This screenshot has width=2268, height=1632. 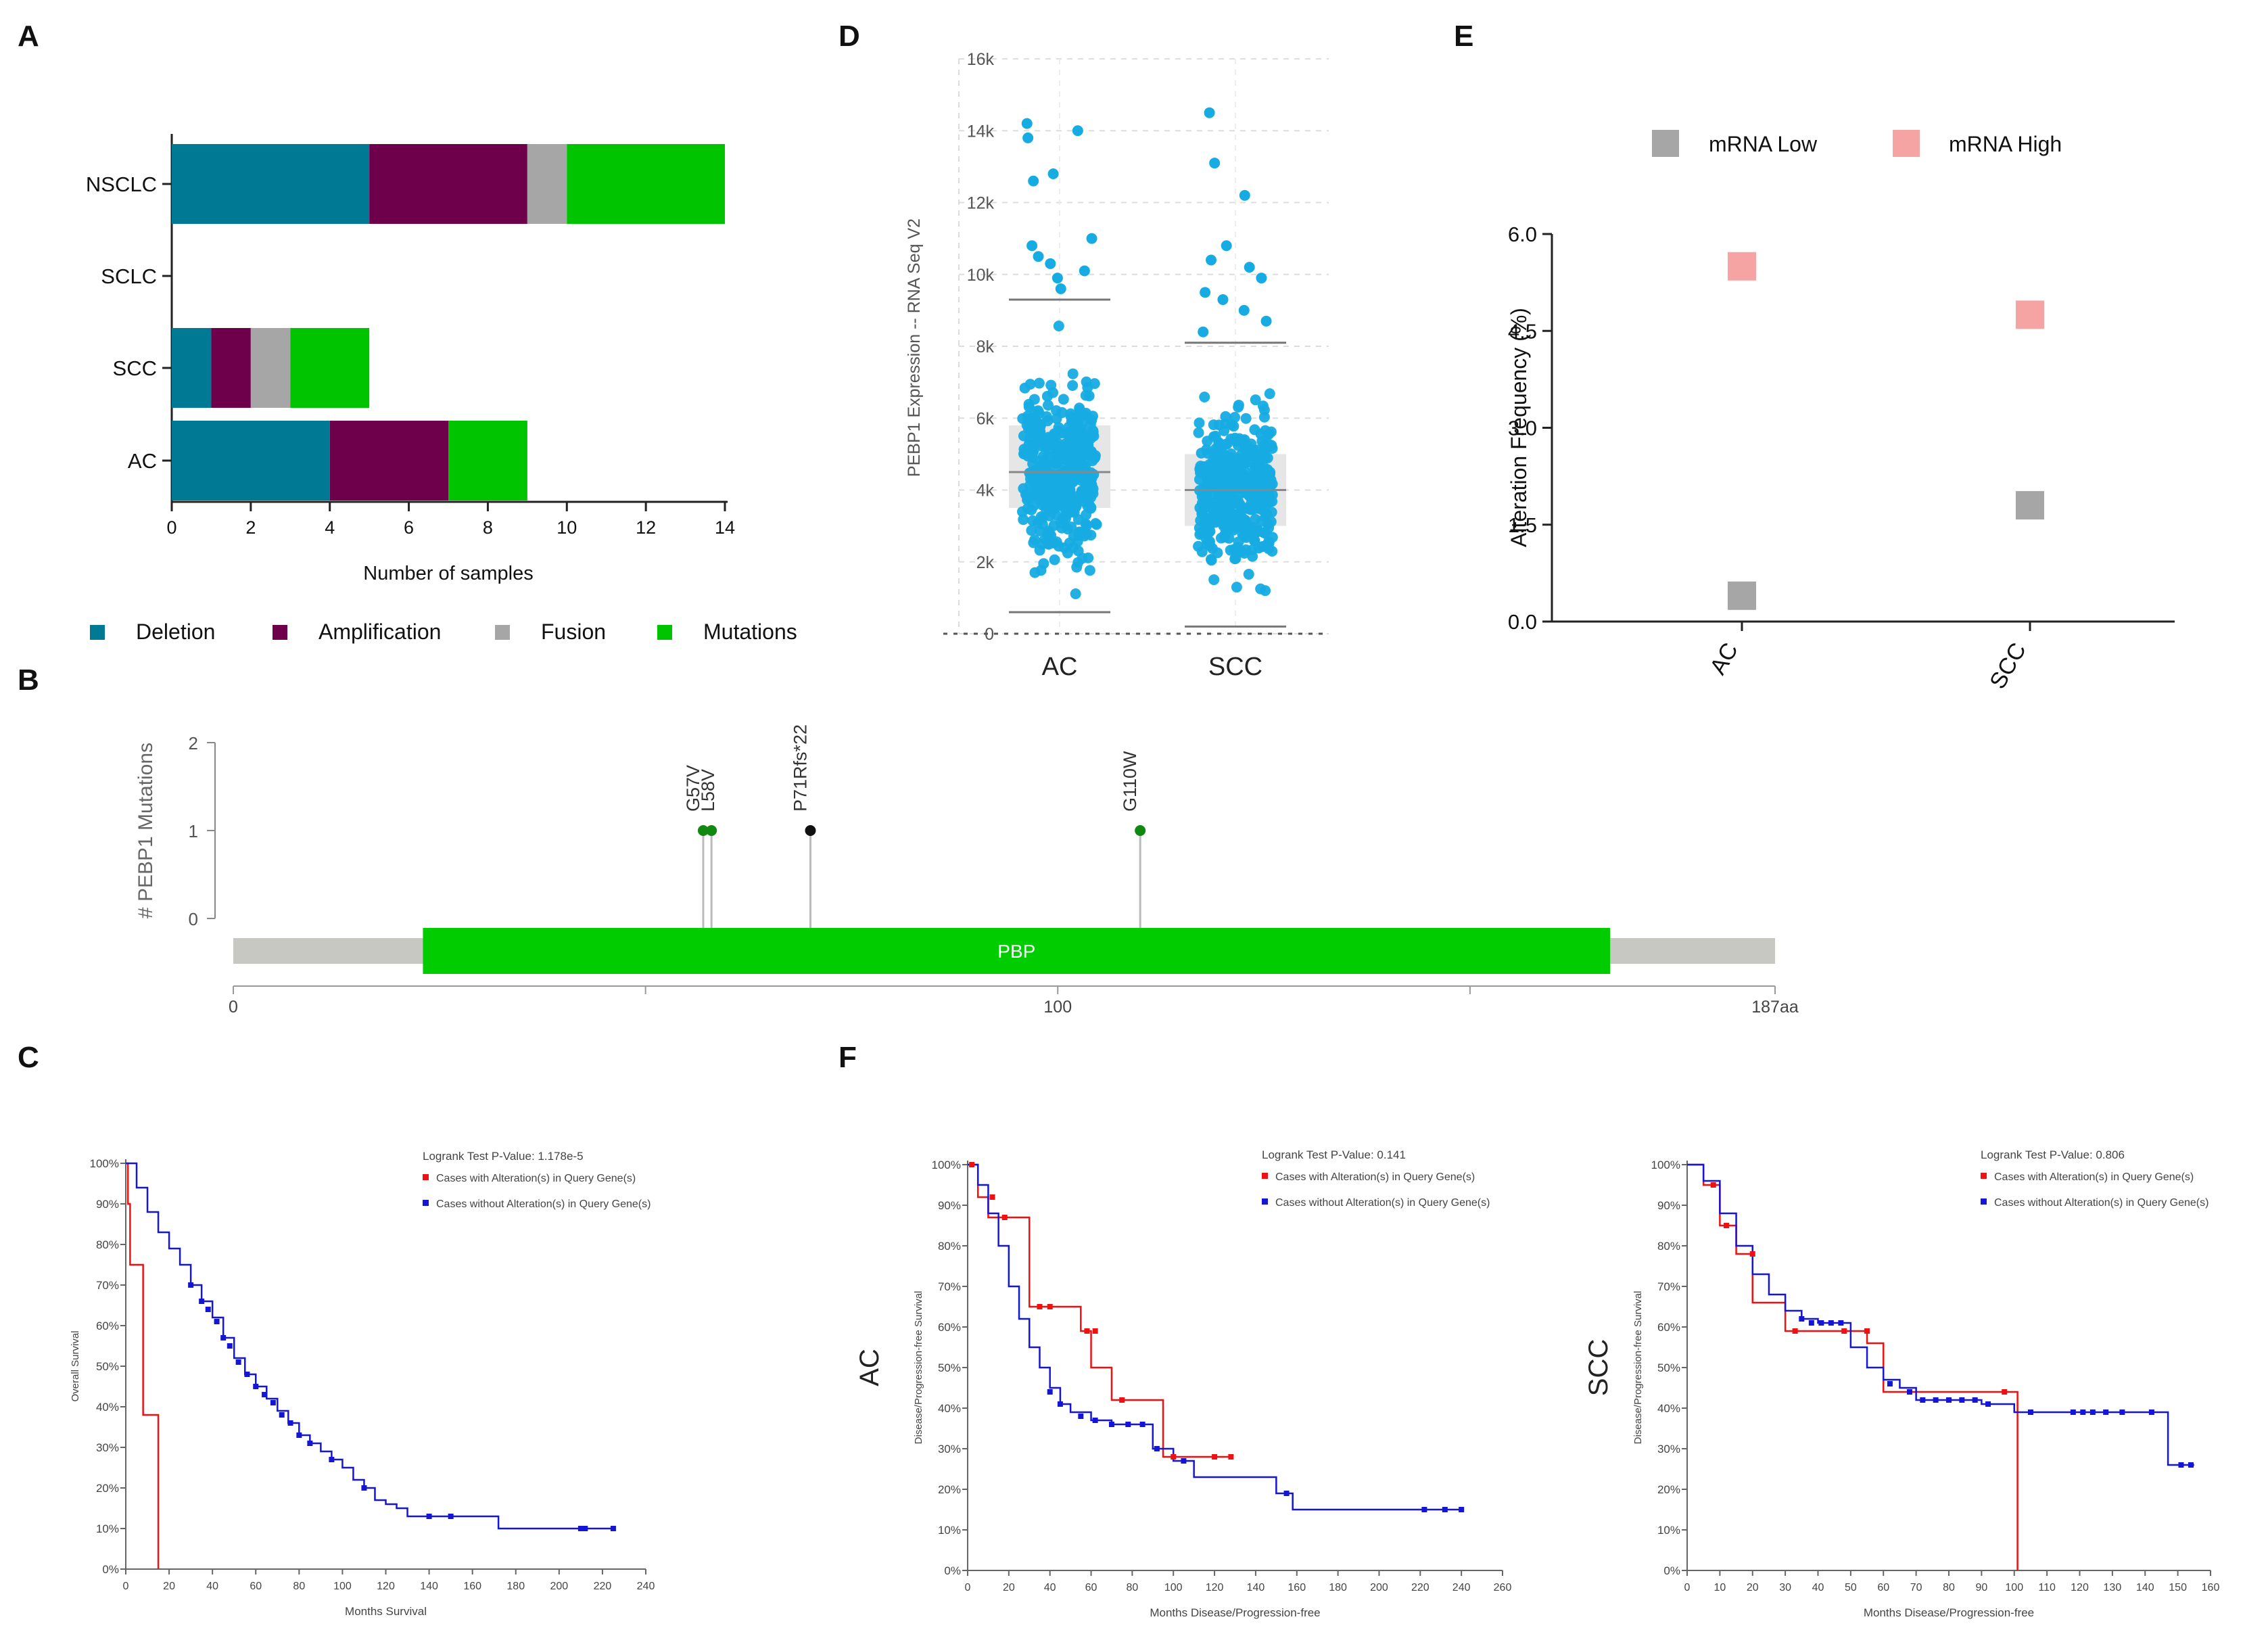 What do you see at coordinates (342, 1586) in the screenshot?
I see `km-x-tick-label: 100` at bounding box center [342, 1586].